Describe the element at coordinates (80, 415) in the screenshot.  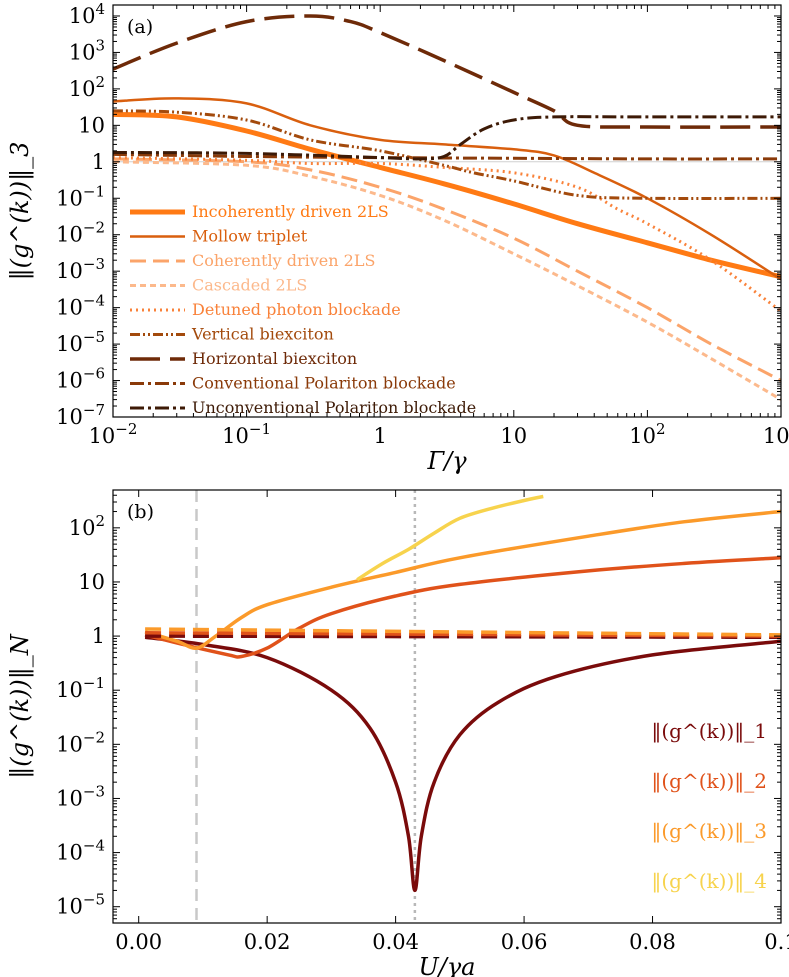
I see `y-tick-label: 10⁻⁷` at that location.